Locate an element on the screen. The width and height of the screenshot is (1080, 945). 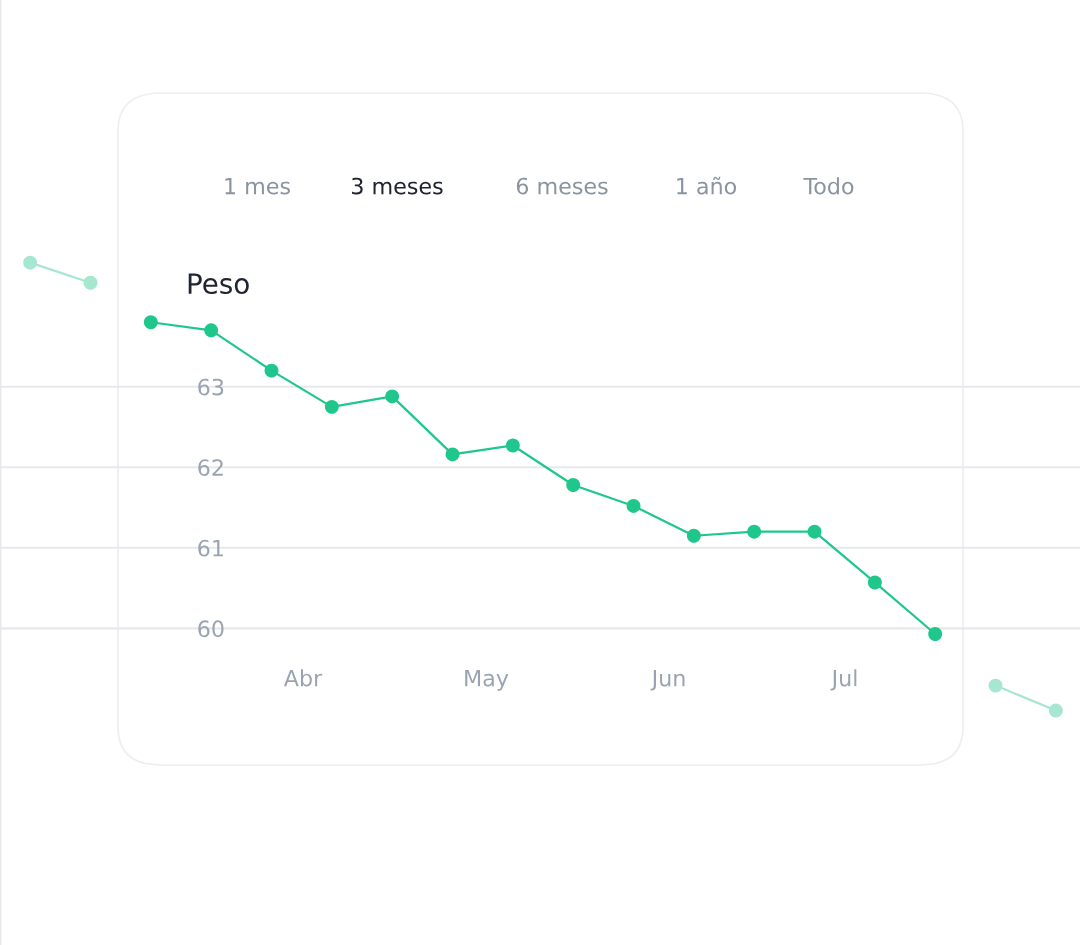
y-tick-label: 60 is located at coordinates (211, 629).